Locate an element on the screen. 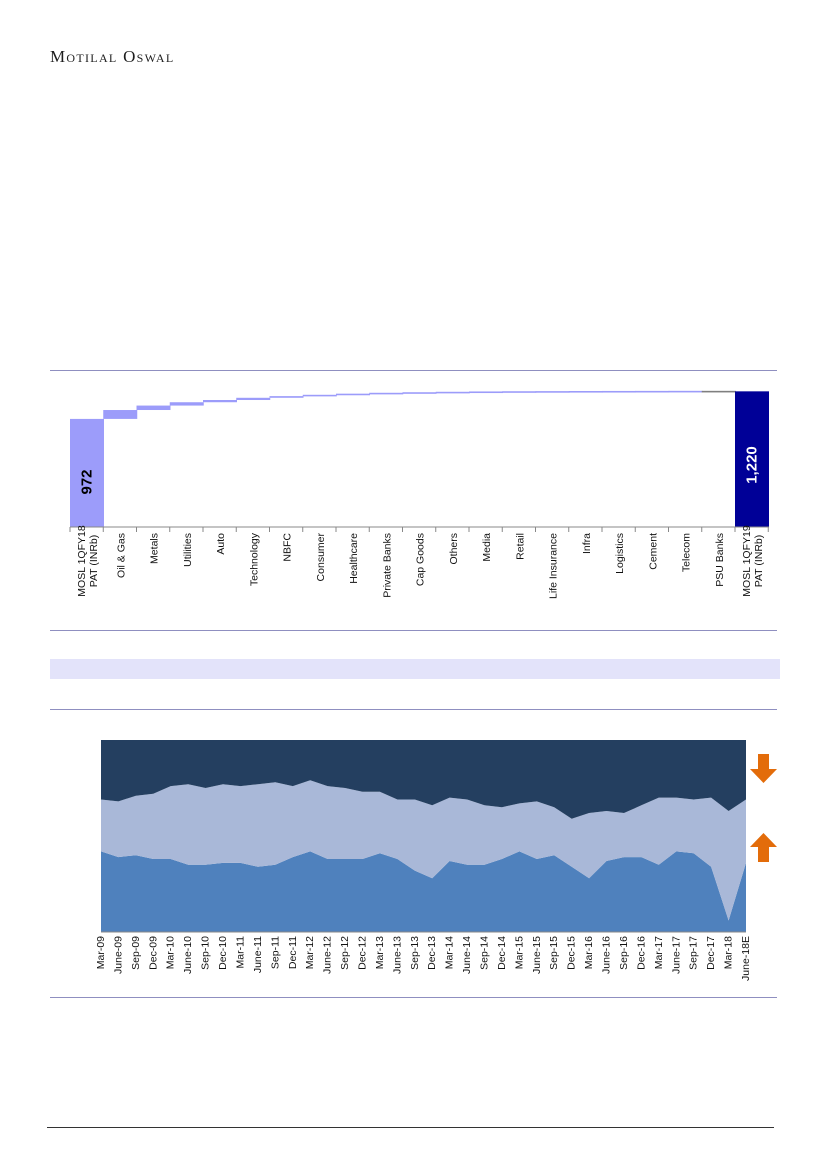 The width and height of the screenshot is (827, 1169). x-tick-label: Mar-18 is located at coordinates (729, 952).